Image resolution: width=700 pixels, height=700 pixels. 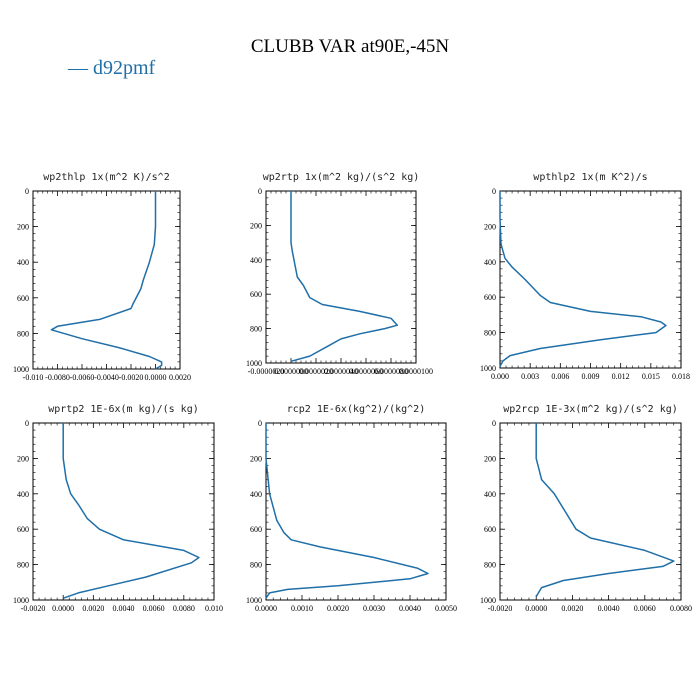 I want to click on x-tick-label: 0.015, so click(x=651, y=376).